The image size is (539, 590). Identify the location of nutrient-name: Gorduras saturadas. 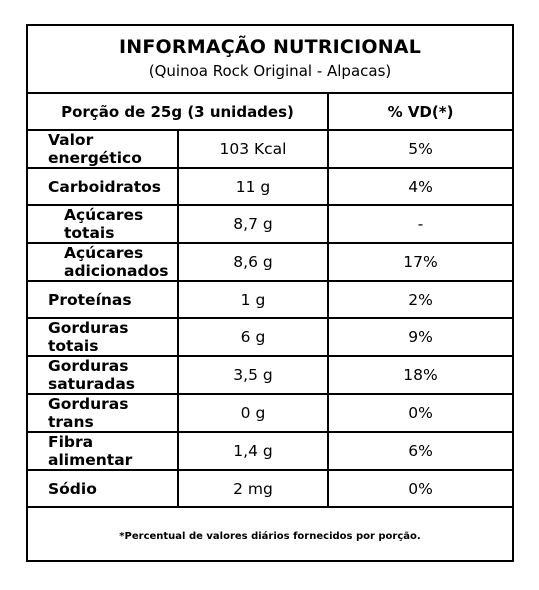
(92, 375).